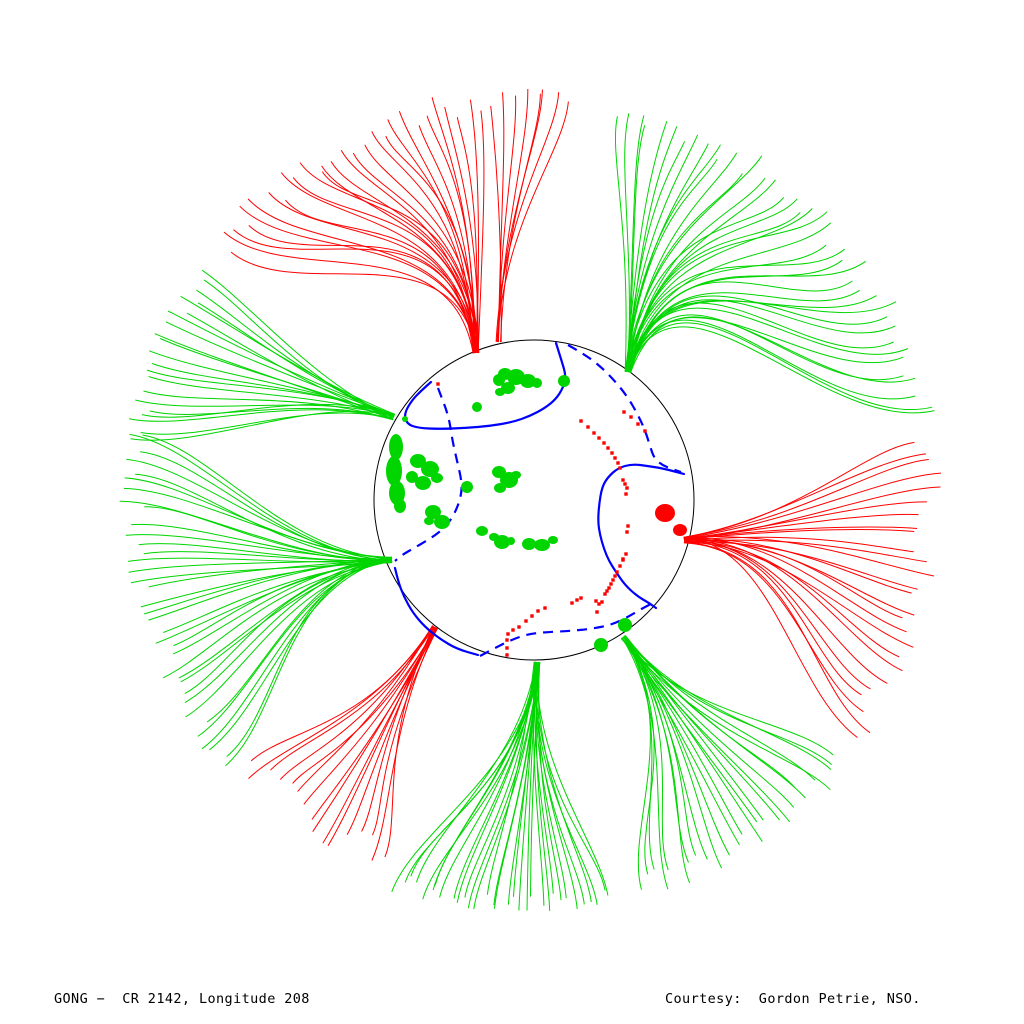 The height and width of the screenshot is (1024, 1024). Describe the element at coordinates (665, 513) in the screenshot. I see `negative-flux-blob` at that location.